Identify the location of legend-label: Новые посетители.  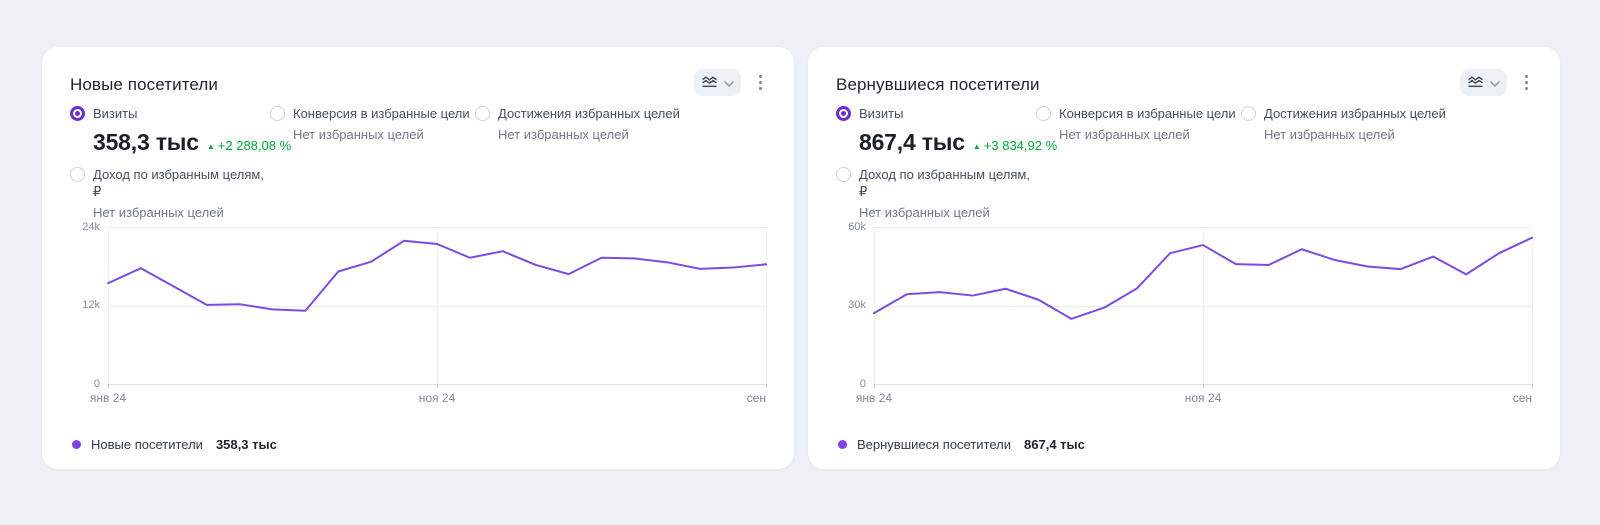
(147, 444).